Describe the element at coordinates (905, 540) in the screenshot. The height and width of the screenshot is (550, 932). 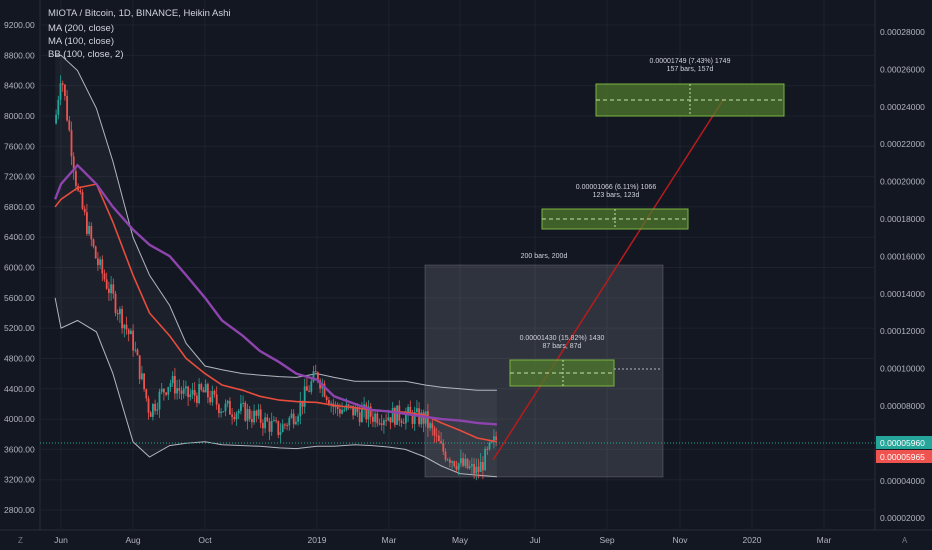
I see `auto-scale-button: A` at that location.